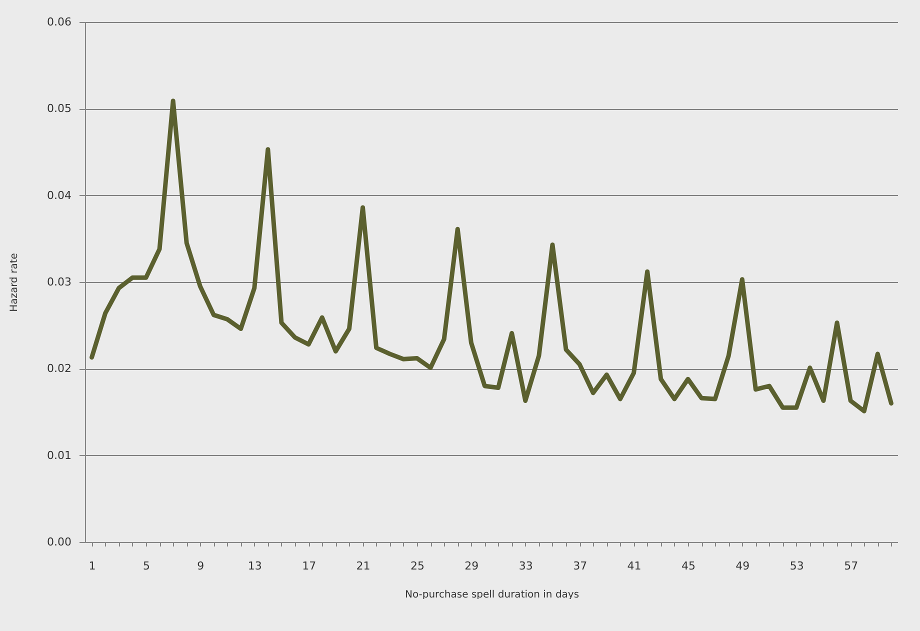  What do you see at coordinates (59, 455) in the screenshot?
I see `y-tick-label: 0.01` at bounding box center [59, 455].